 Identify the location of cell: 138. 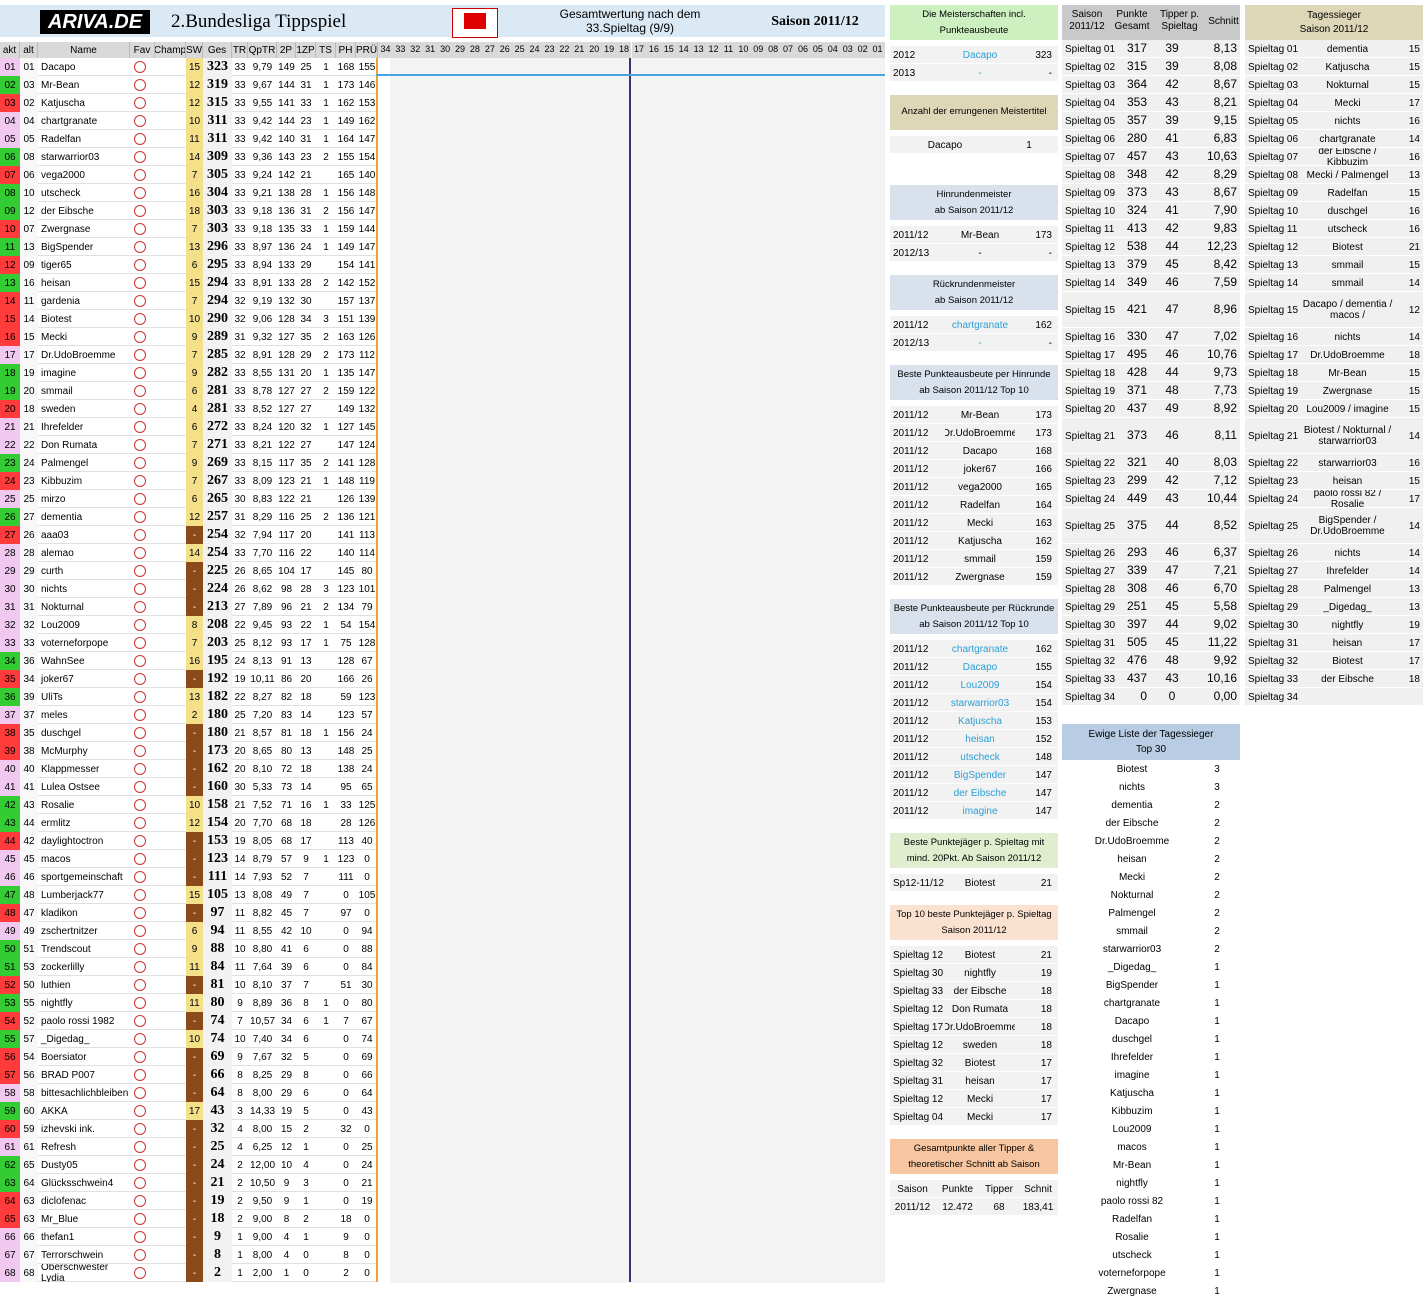
(286, 193).